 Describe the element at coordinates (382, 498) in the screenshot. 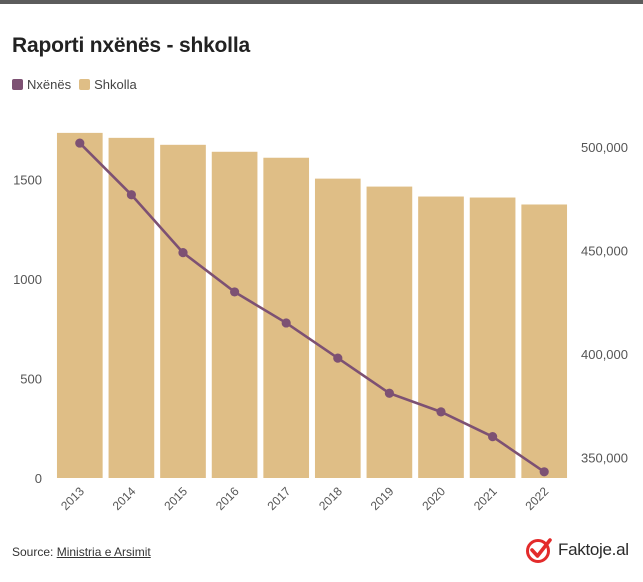

I see `x-tick-label: 2019` at that location.